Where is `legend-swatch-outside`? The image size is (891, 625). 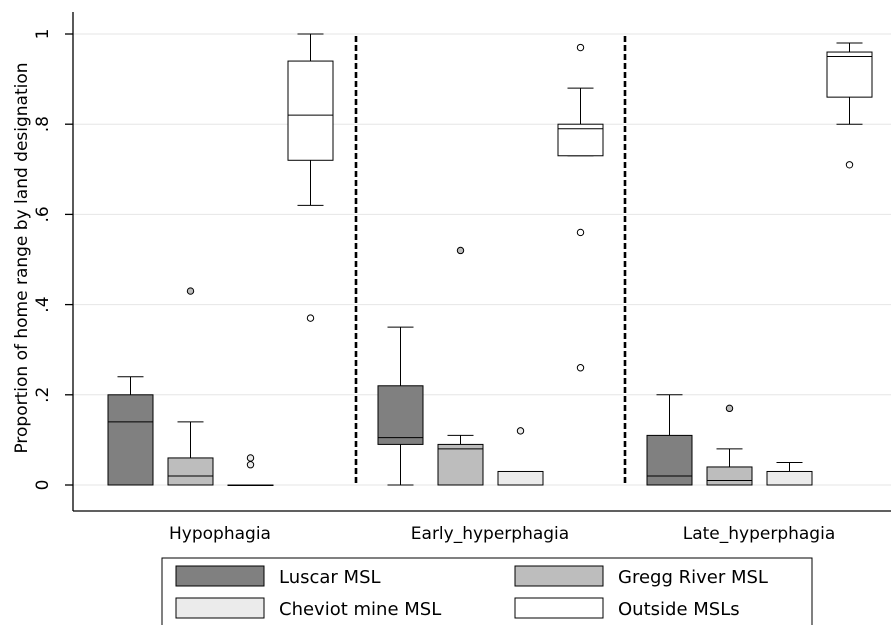 legend-swatch-outside is located at coordinates (559, 608).